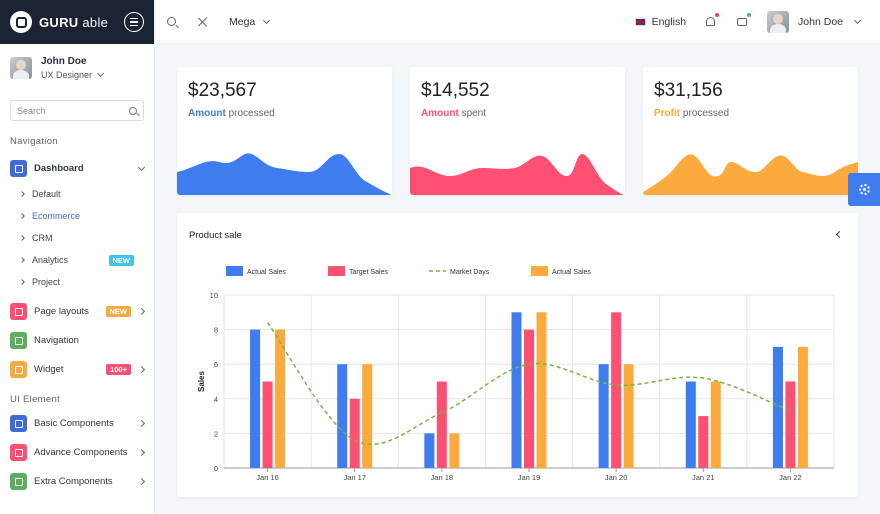  What do you see at coordinates (215, 235) in the screenshot?
I see `chart-title: Product sale` at bounding box center [215, 235].